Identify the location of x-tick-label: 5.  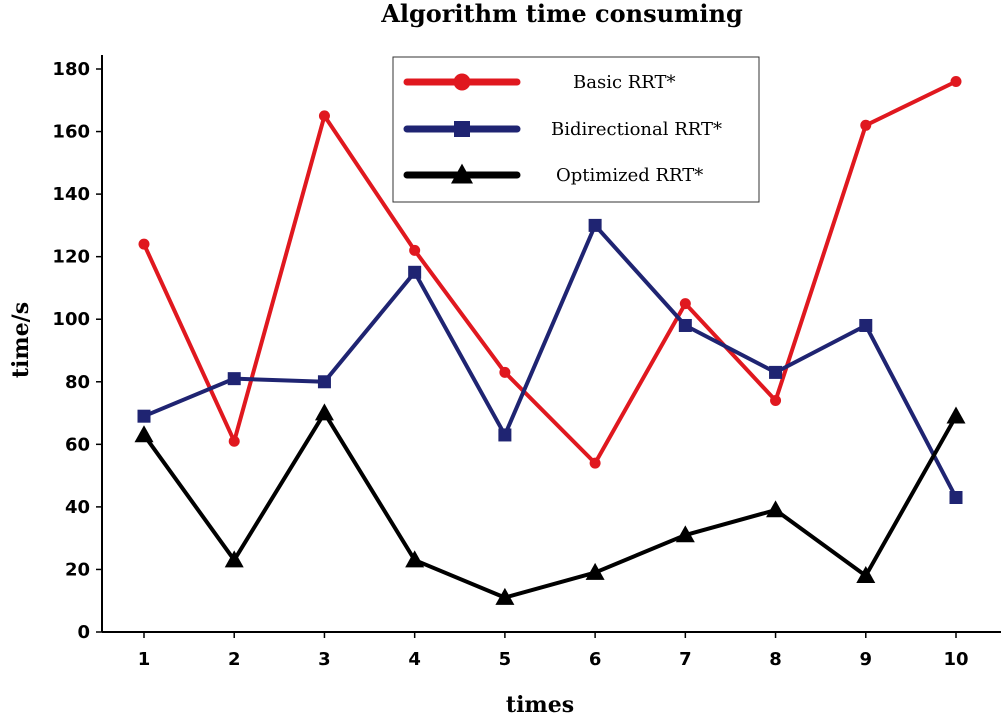
(505, 659).